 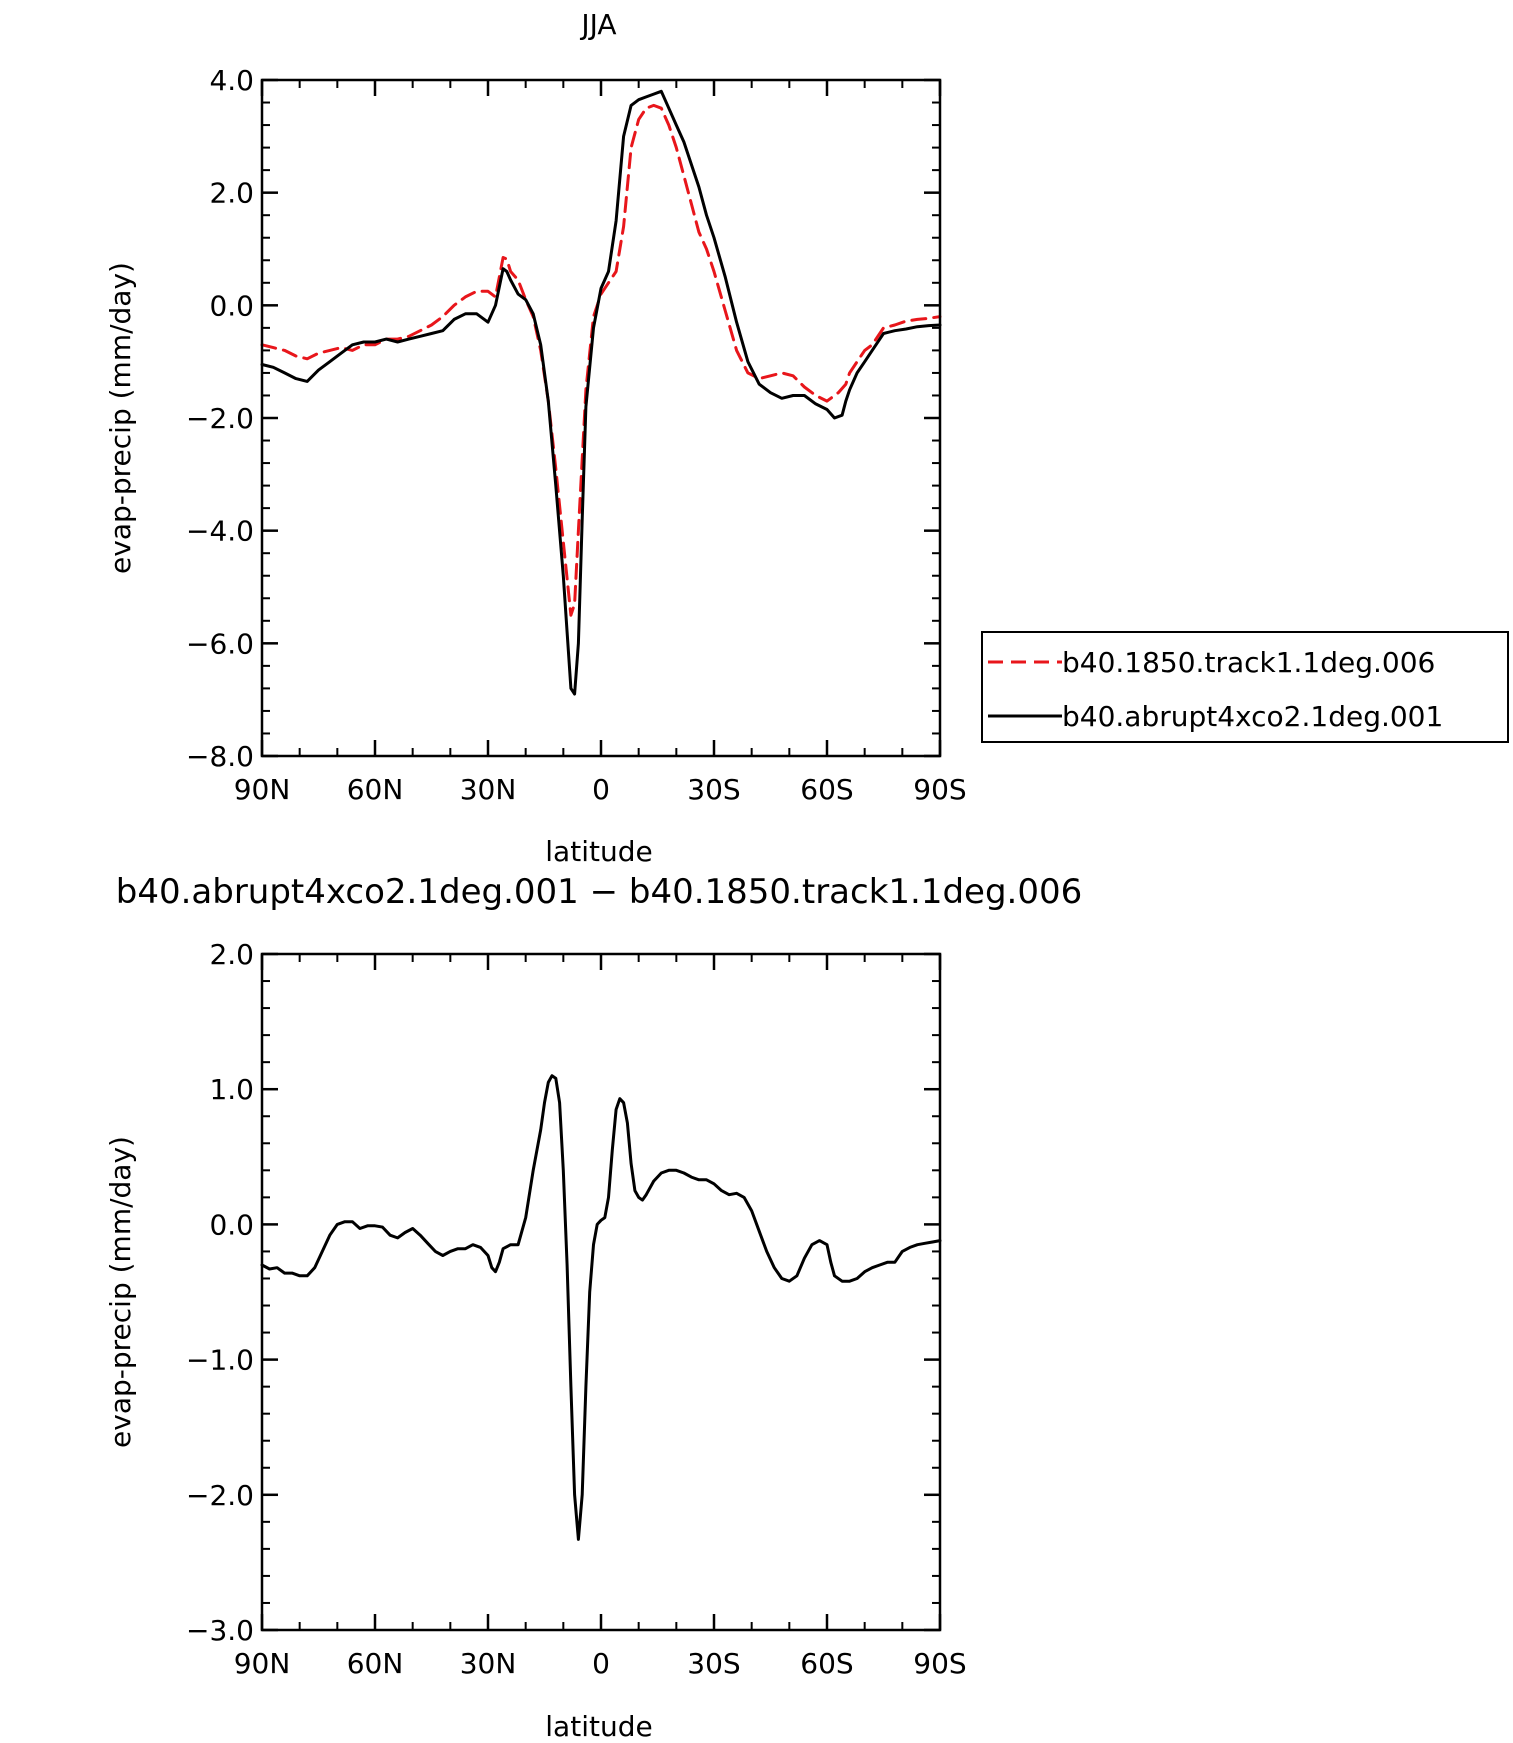 What do you see at coordinates (231, 1089) in the screenshot?
I see `chart-bottom-ytick-label: 1.0` at bounding box center [231, 1089].